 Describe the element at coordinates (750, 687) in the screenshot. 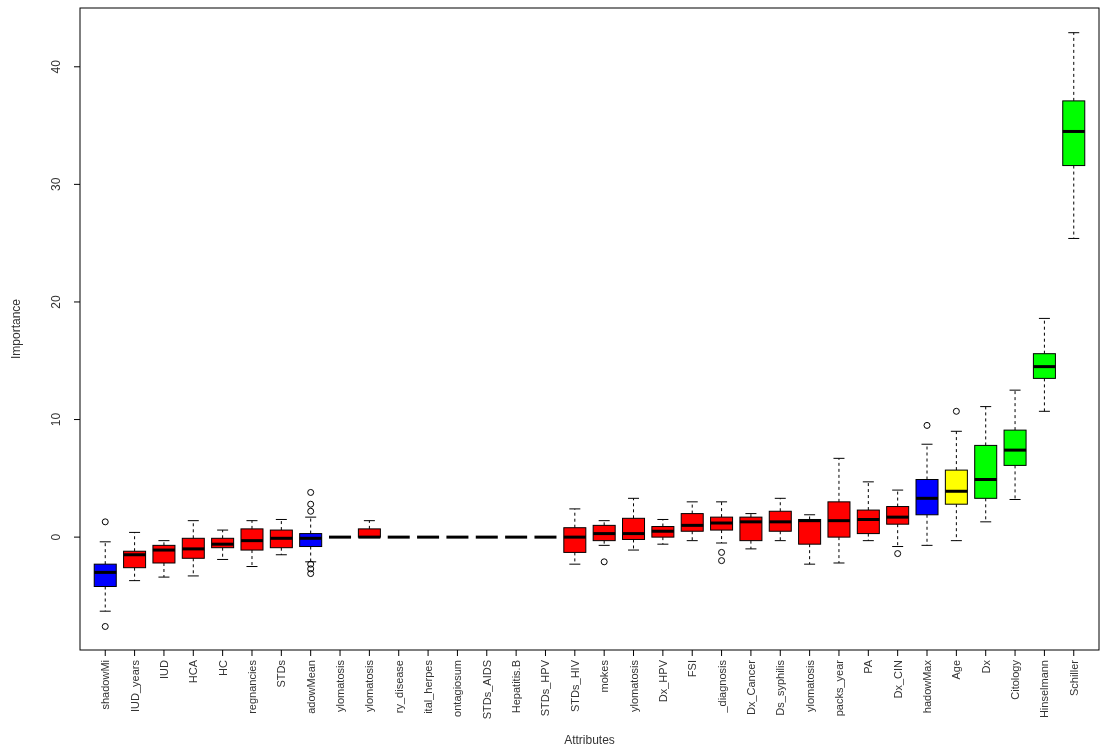

I see `x-tick-label: Dx_Cancer` at that location.